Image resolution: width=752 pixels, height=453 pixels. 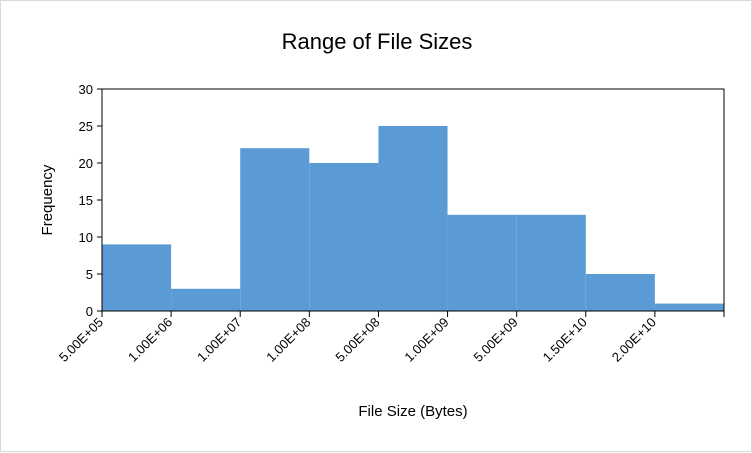 I want to click on x-tick-label: 1.00E+09, so click(x=426, y=340).